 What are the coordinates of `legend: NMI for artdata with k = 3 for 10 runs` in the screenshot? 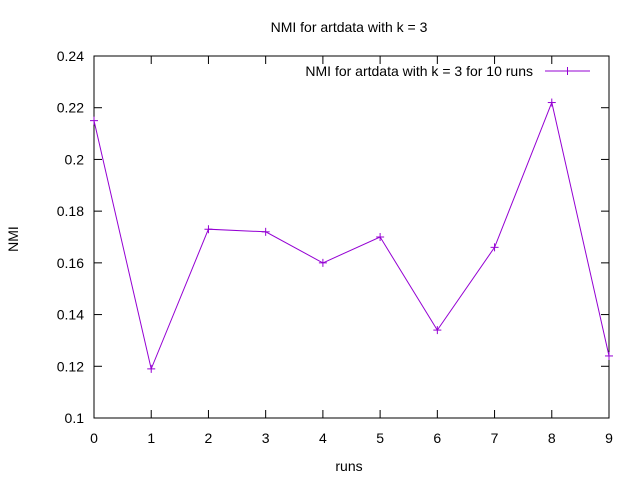 It's located at (447, 71).